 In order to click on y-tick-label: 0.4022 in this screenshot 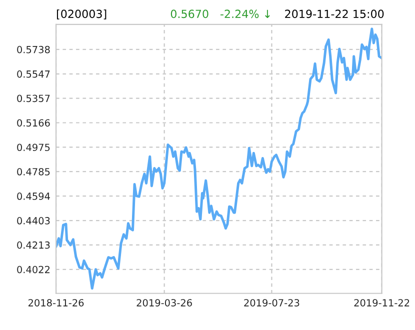, I will do `click(33, 270)`.